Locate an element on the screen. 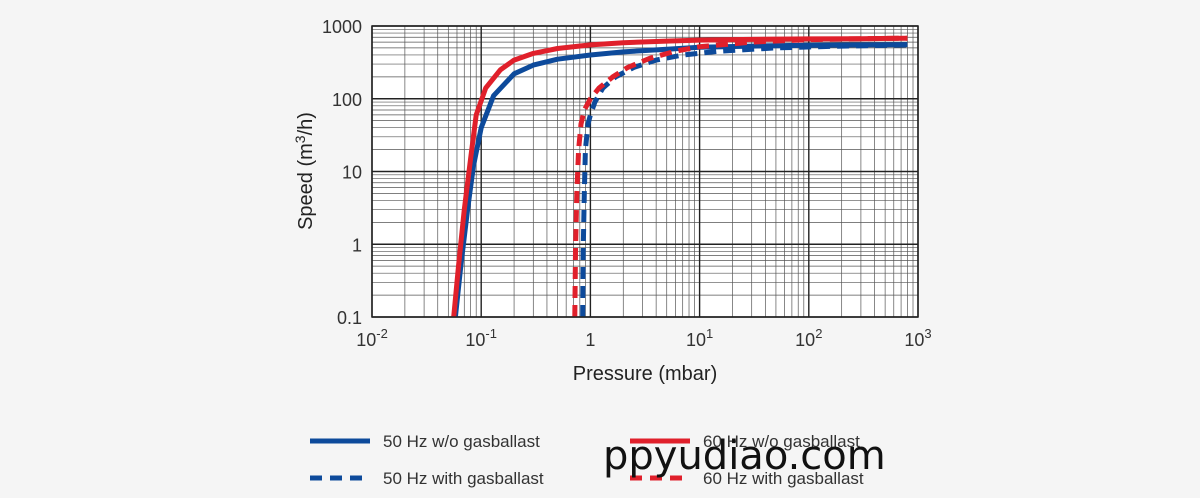  y-tick-labels: 0.1 1 10 100 1000 is located at coordinates (342, 172).